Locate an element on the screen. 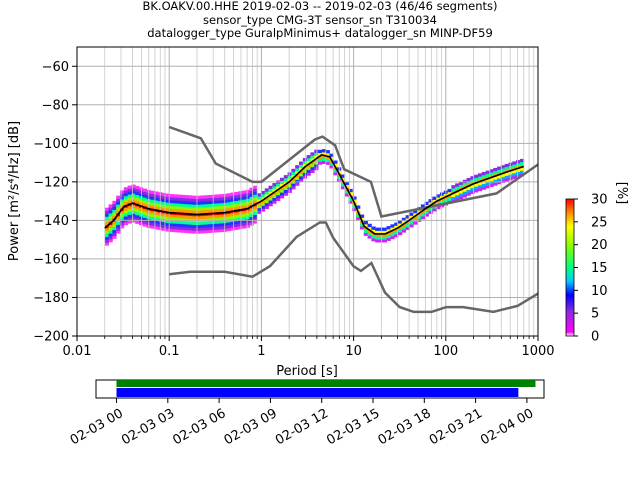 This screenshot has height=480, width=640. processed-psd-bar is located at coordinates (317, 392).